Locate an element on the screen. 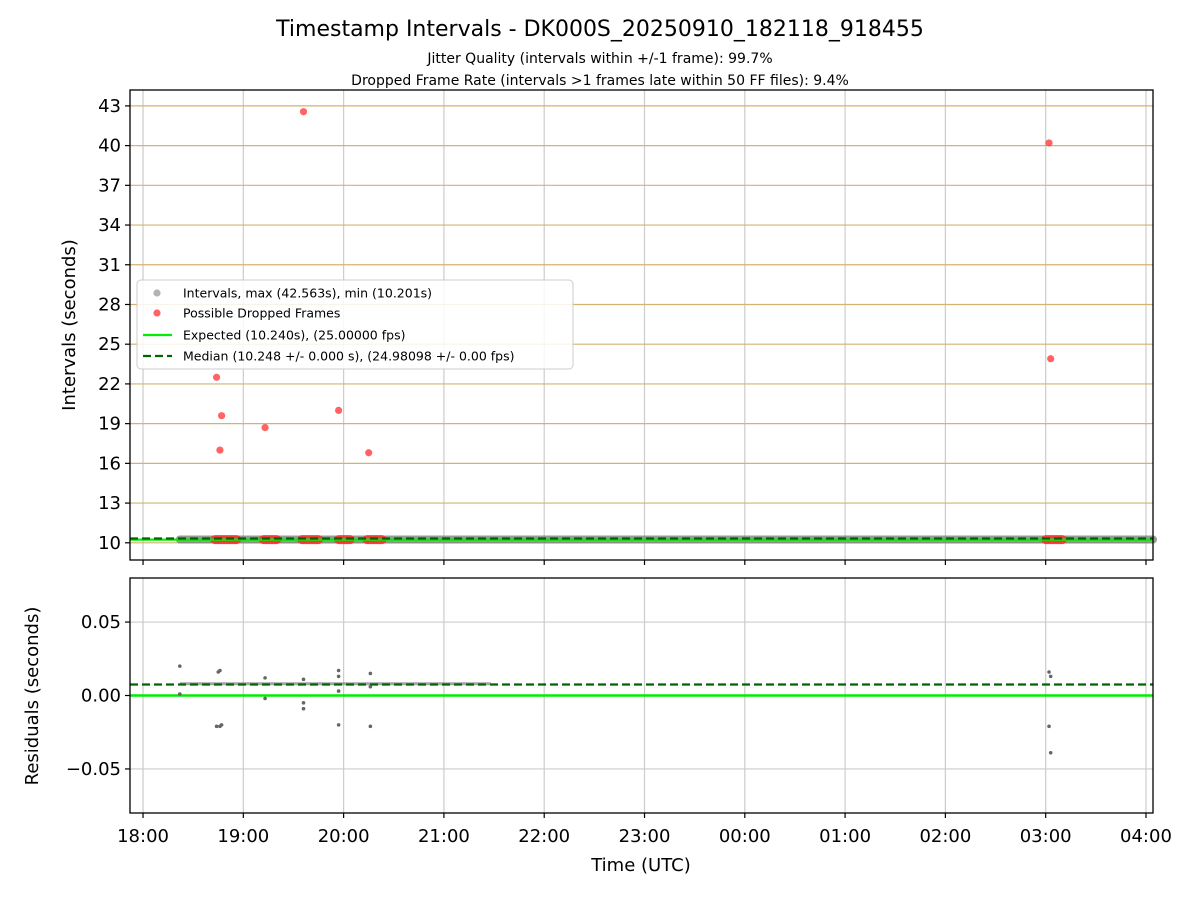 The width and height of the screenshot is (1200, 900). intervals-y-tick-label: 43 is located at coordinates (109, 106).